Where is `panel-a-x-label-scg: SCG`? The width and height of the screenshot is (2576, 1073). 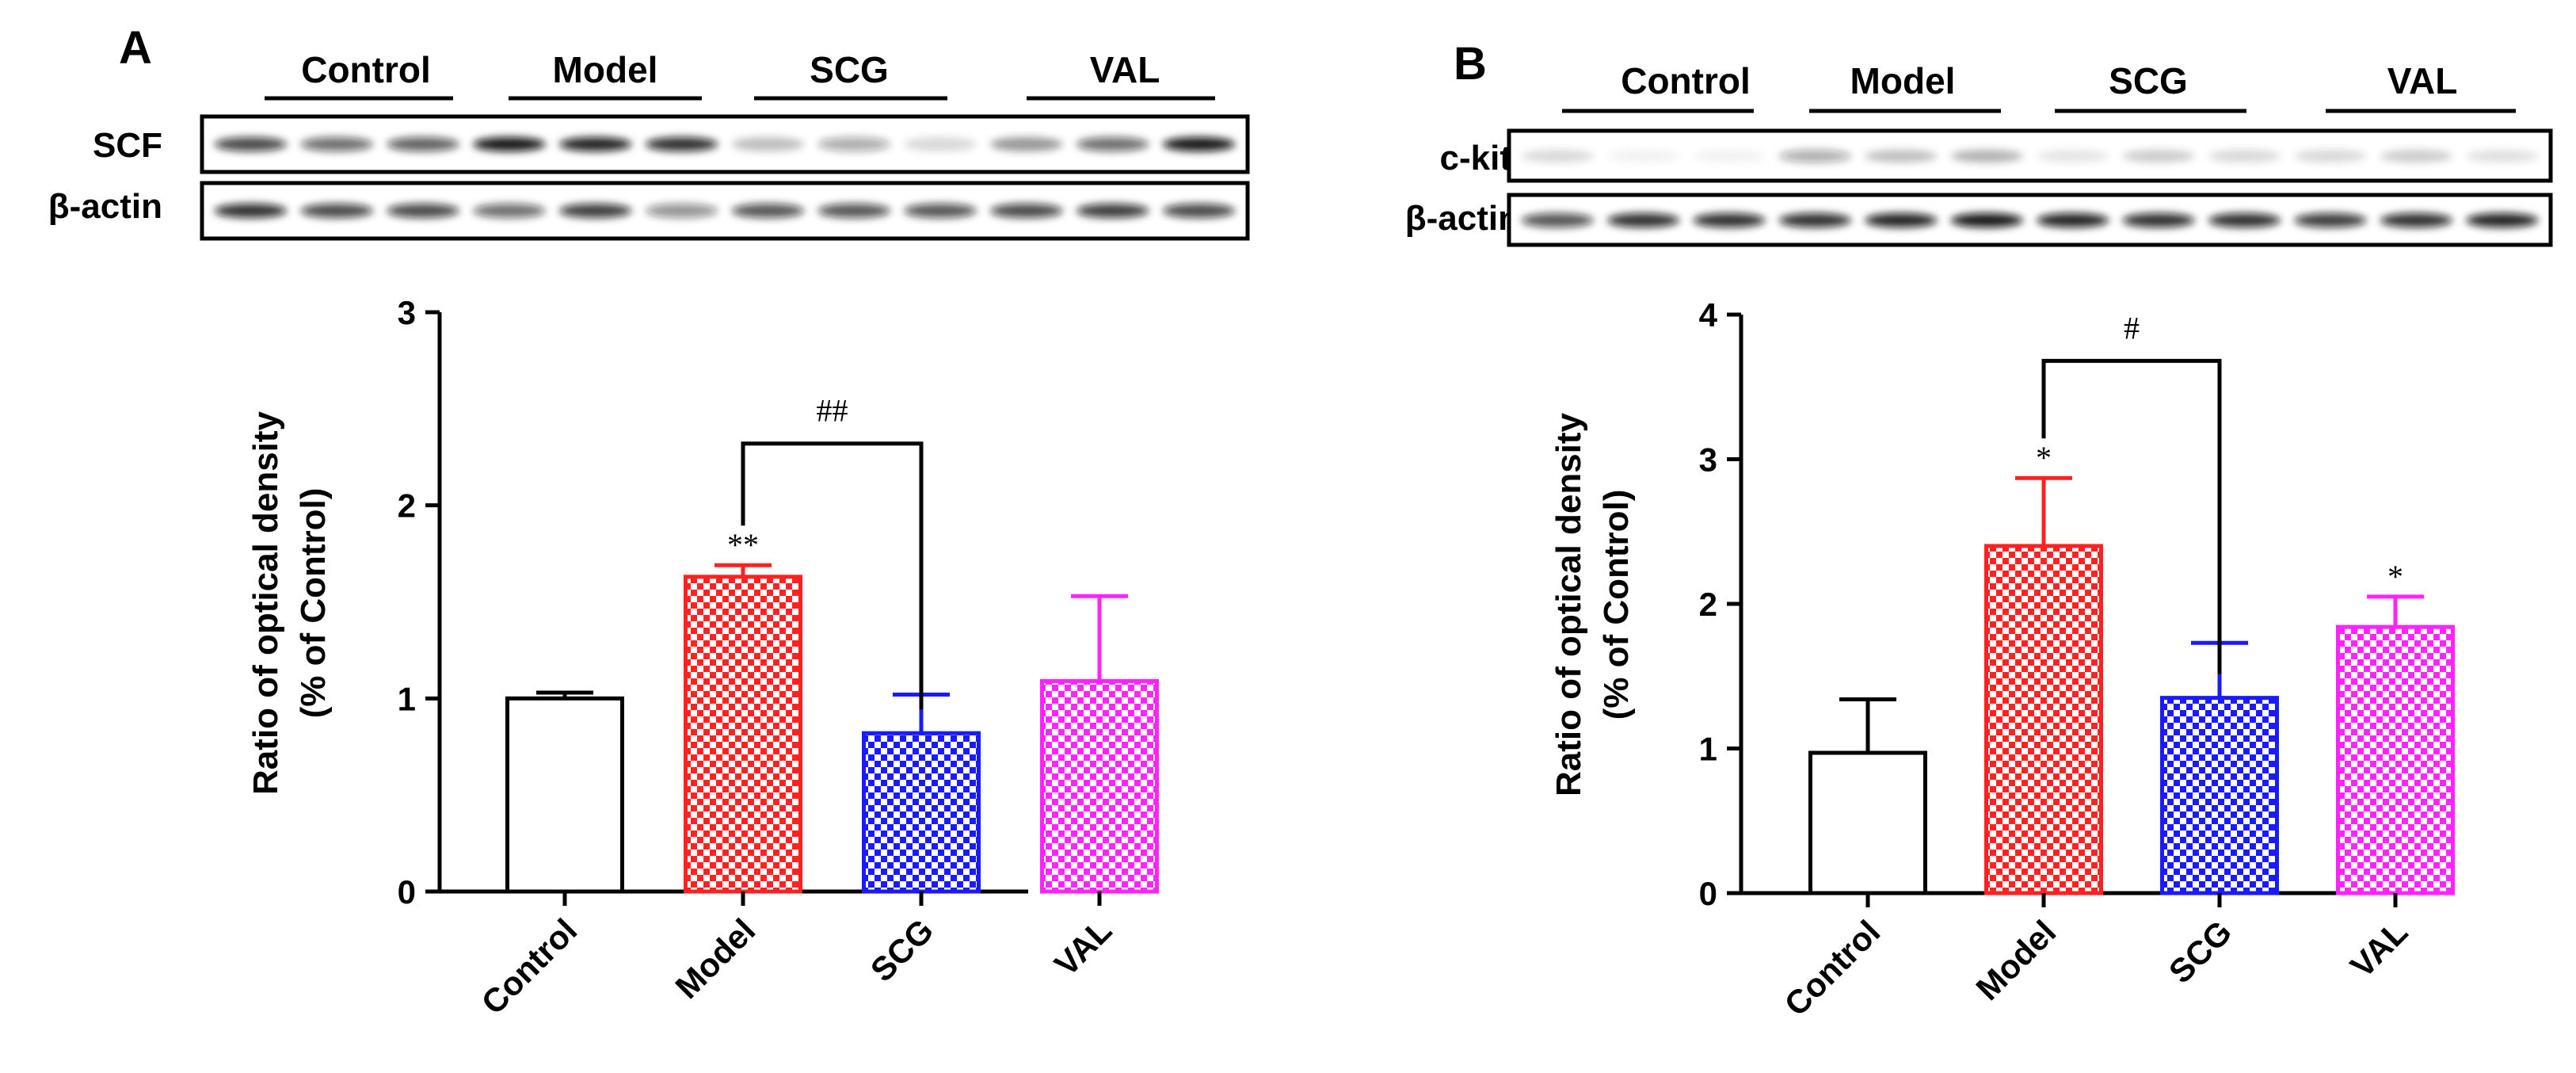
panel-a-x-label-scg: SCG is located at coordinates (902, 950).